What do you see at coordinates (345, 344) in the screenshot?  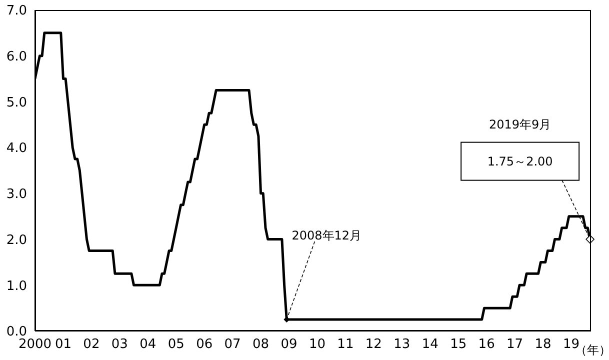 I see `x-tick-label: 11` at bounding box center [345, 344].